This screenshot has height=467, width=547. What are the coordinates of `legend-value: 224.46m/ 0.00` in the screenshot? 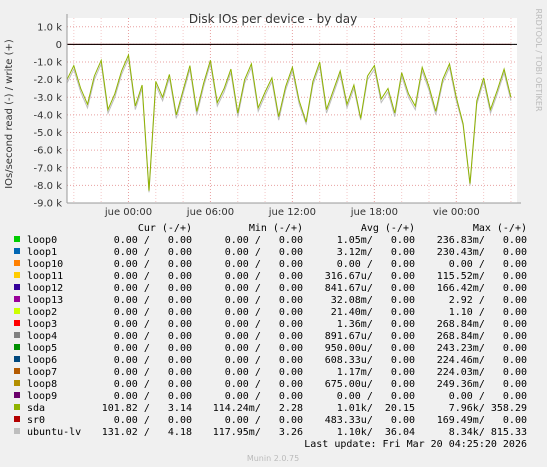 It's located at (482, 360).